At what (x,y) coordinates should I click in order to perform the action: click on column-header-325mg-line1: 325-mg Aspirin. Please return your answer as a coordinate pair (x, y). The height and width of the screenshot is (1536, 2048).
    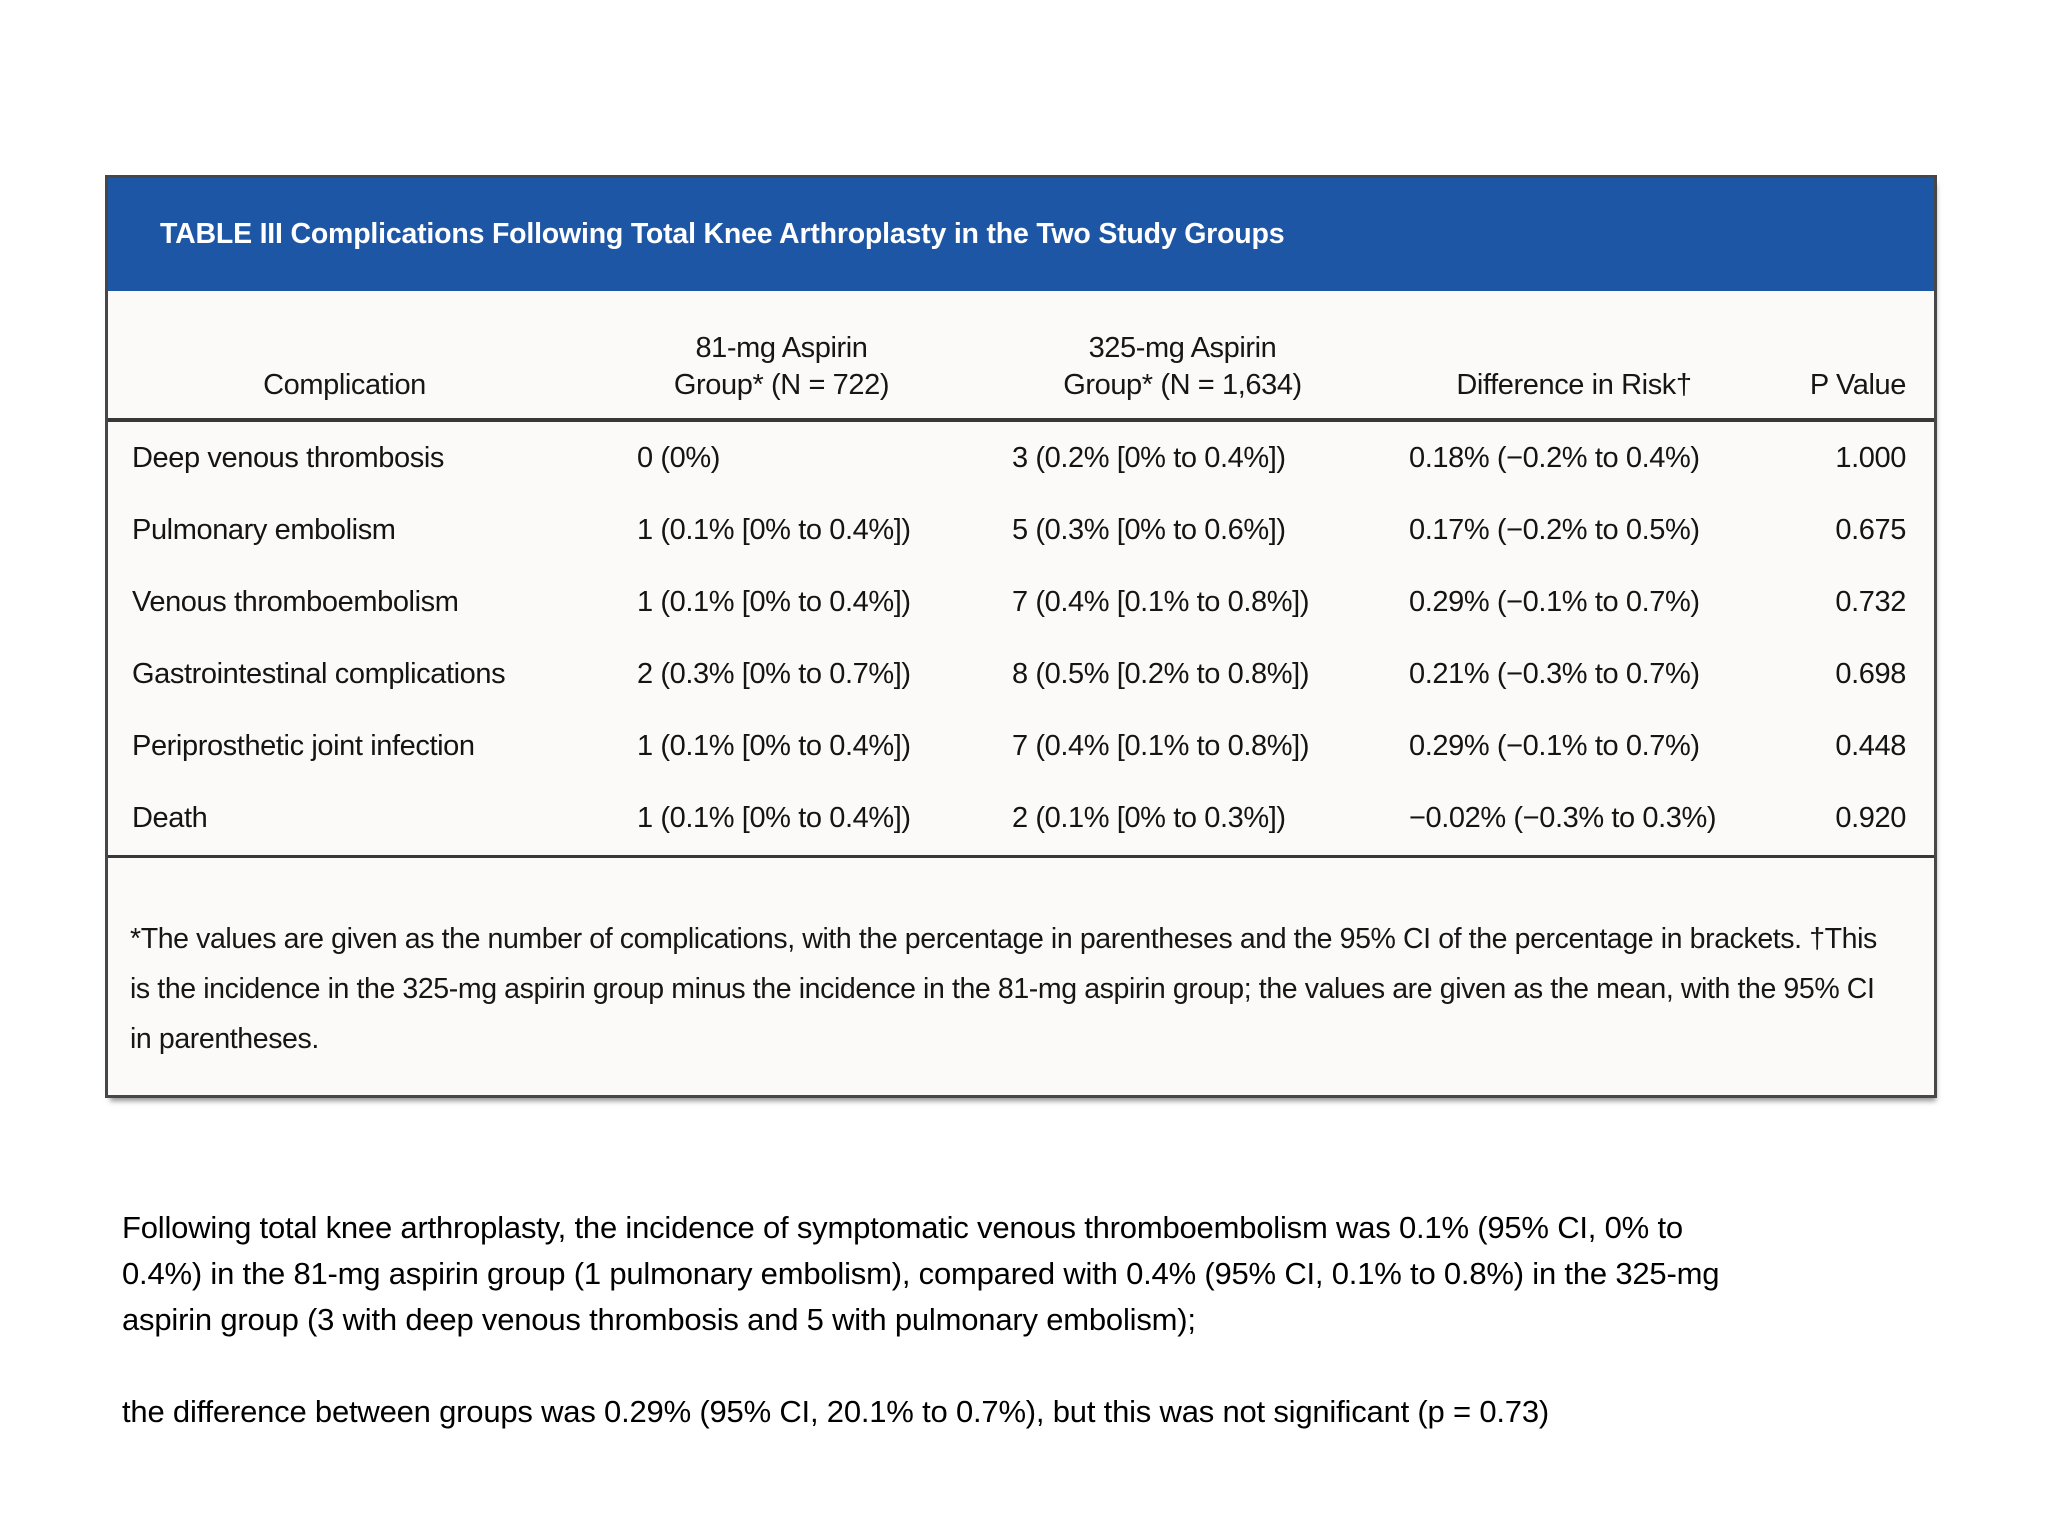
    Looking at the image, I should click on (1182, 348).